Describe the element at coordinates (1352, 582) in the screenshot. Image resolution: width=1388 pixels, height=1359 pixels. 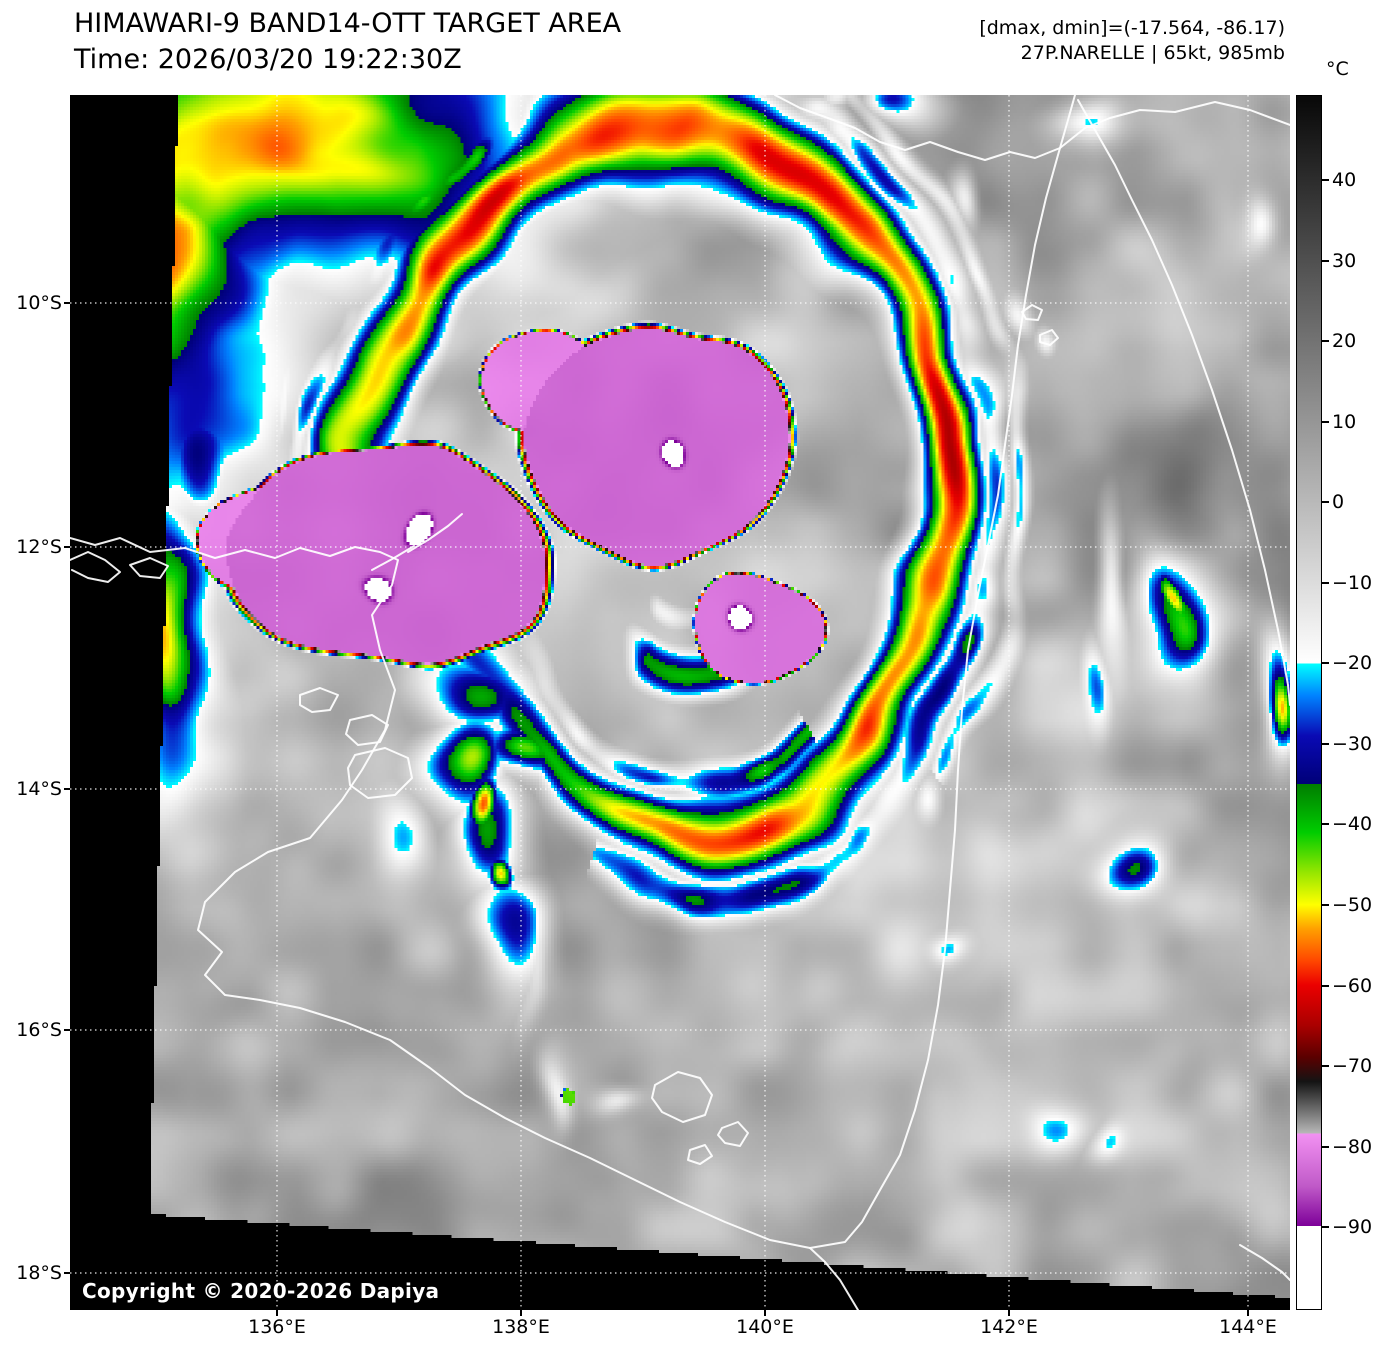
I see `colorbar-tick-label: −10` at that location.